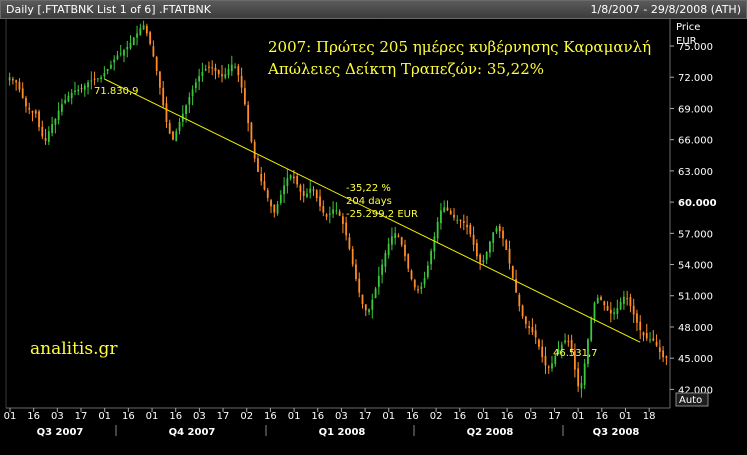  I want to click on x-tick-label: 01, so click(152, 416).